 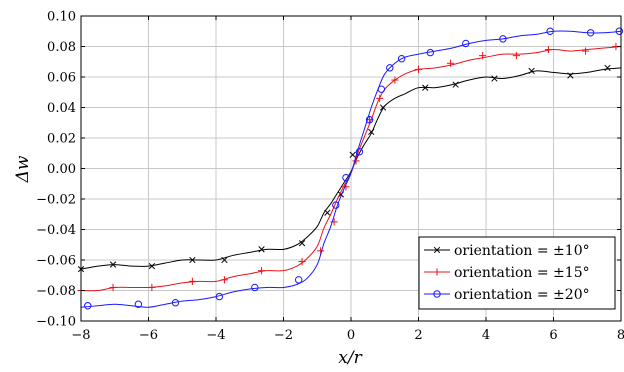 What do you see at coordinates (61, 169) in the screenshot?
I see `y-tick-label: 0.00` at bounding box center [61, 169].